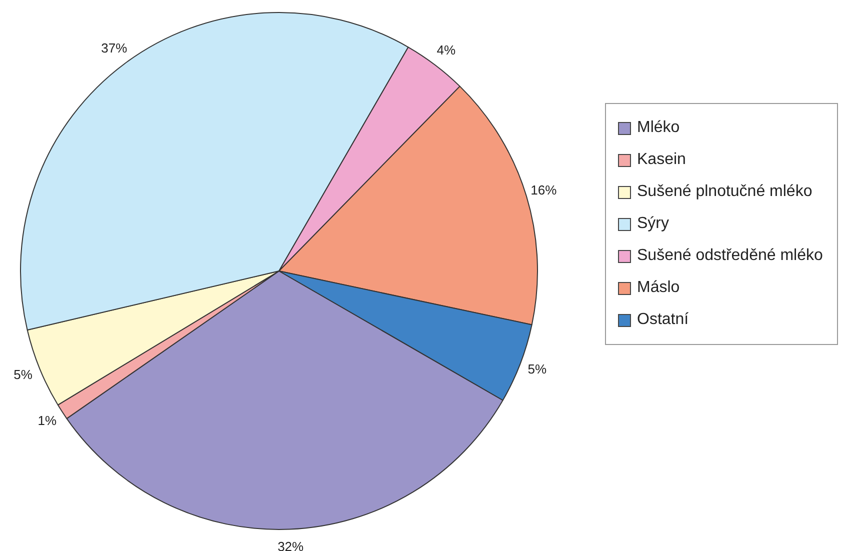 Image resolution: width=856 pixels, height=551 pixels. I want to click on data-label: 4%, so click(446, 50).